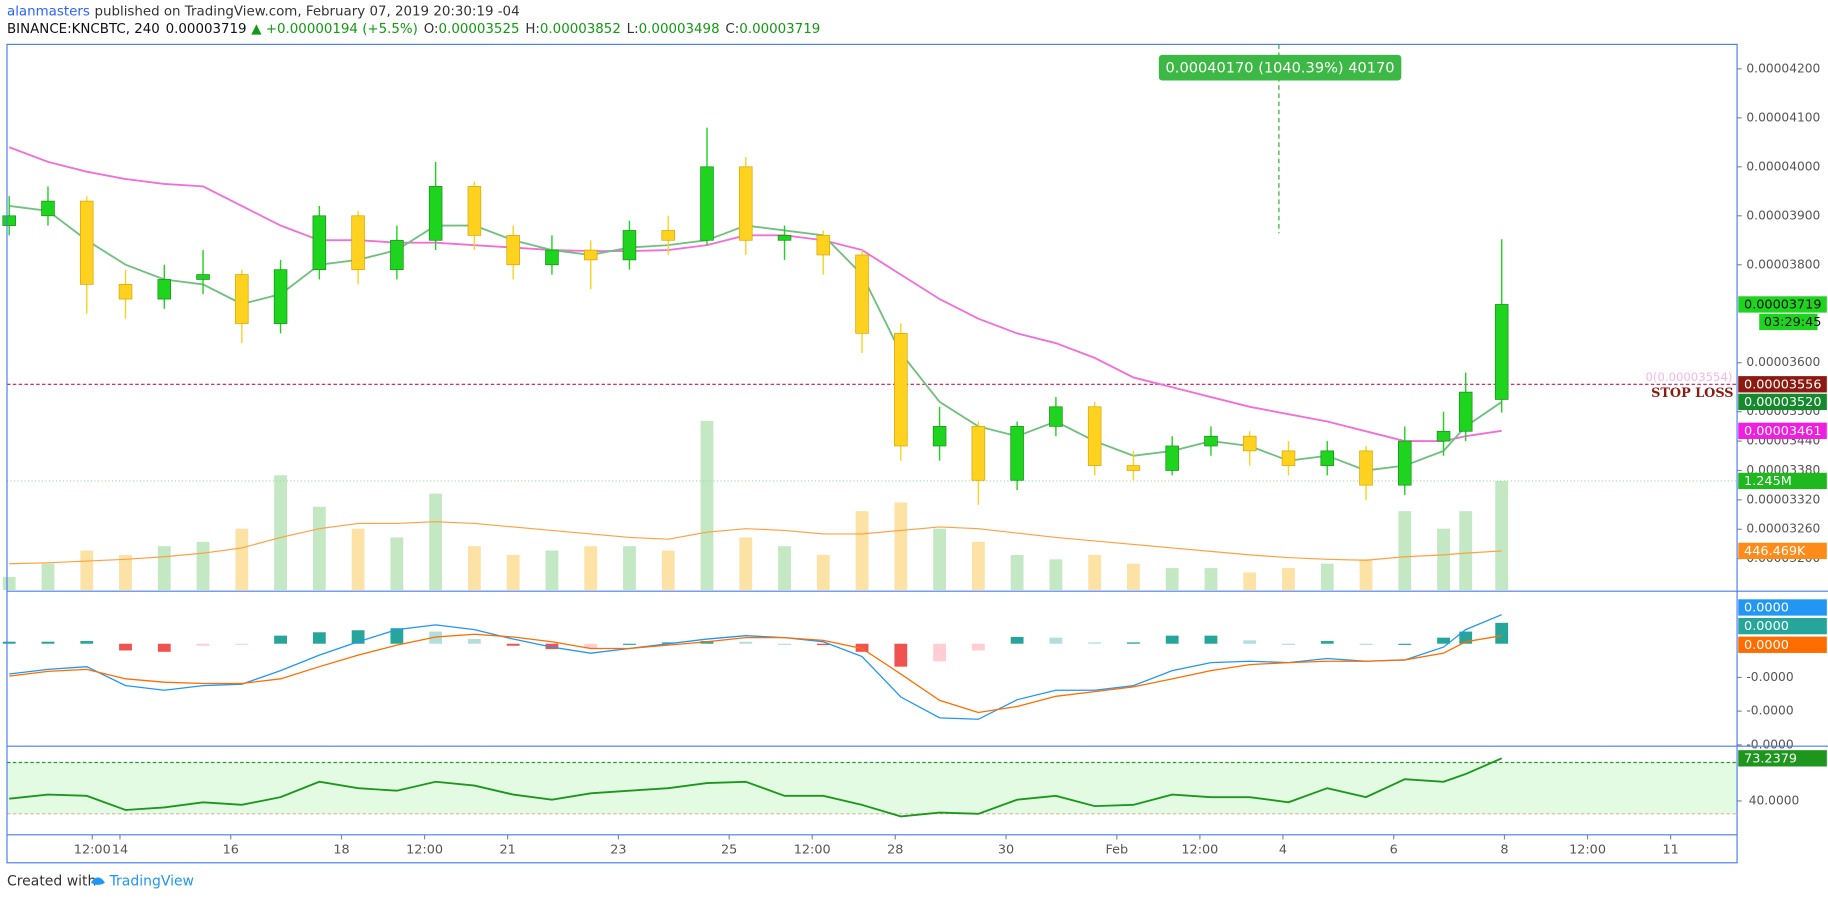  What do you see at coordinates (679, 29) in the screenshot?
I see `ohlc-value: 0.00003498` at bounding box center [679, 29].